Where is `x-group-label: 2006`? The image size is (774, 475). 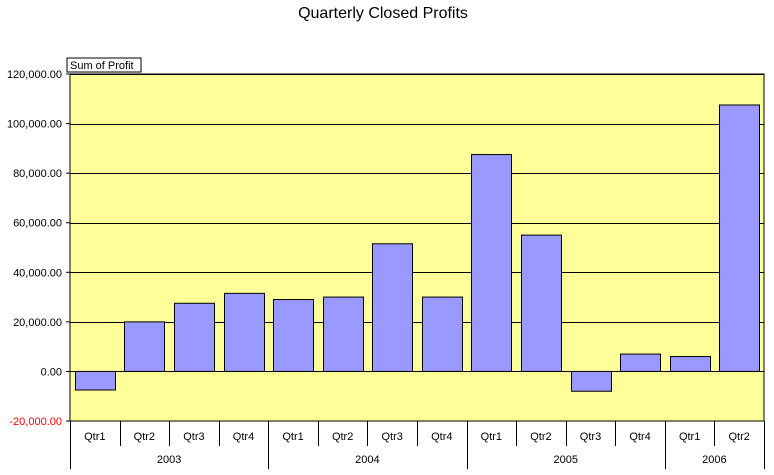
x-group-label: 2006 is located at coordinates (714, 460).